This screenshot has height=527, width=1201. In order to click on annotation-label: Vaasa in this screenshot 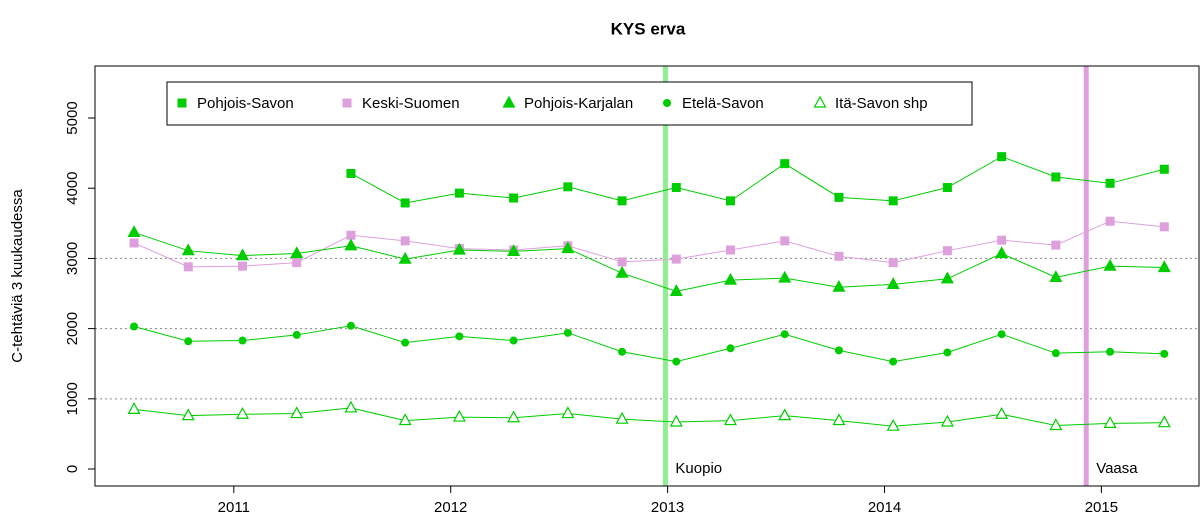, I will do `click(1117, 468)`.